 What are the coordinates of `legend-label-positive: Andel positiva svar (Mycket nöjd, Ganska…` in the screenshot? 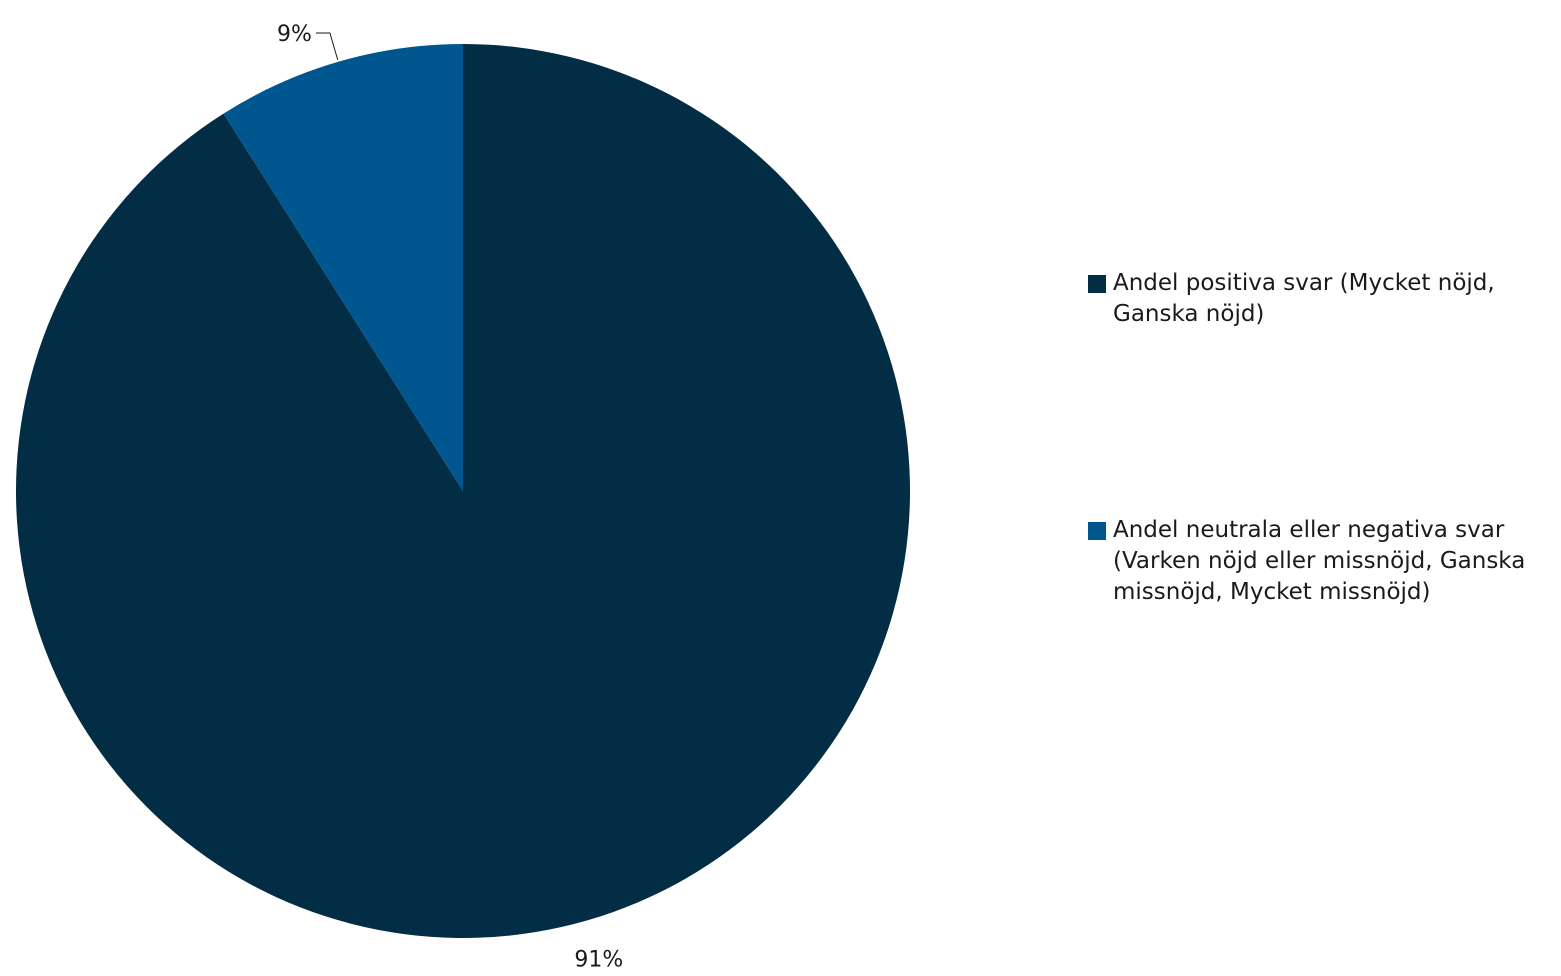 It's located at (1304, 298).